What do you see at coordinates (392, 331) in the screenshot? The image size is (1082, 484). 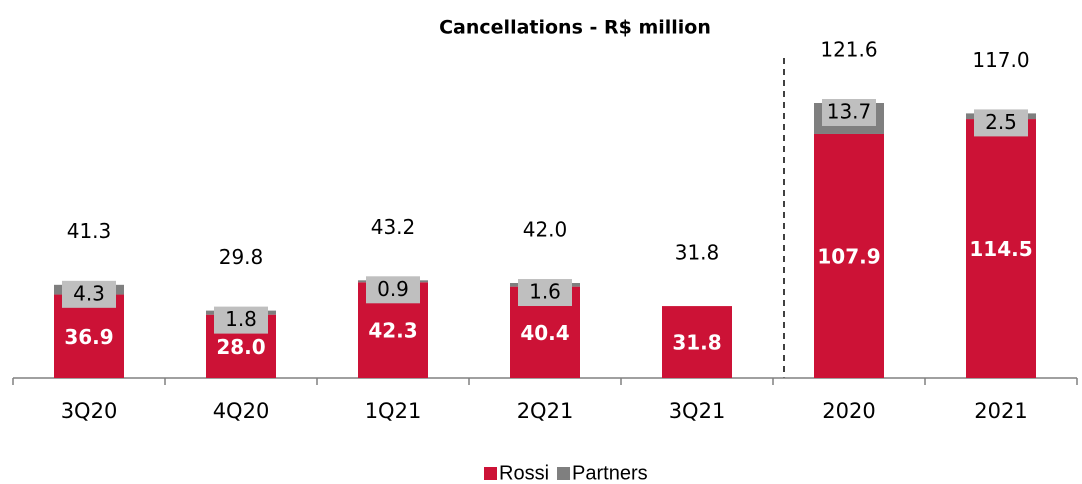 I see `value-label: 42.3` at bounding box center [392, 331].